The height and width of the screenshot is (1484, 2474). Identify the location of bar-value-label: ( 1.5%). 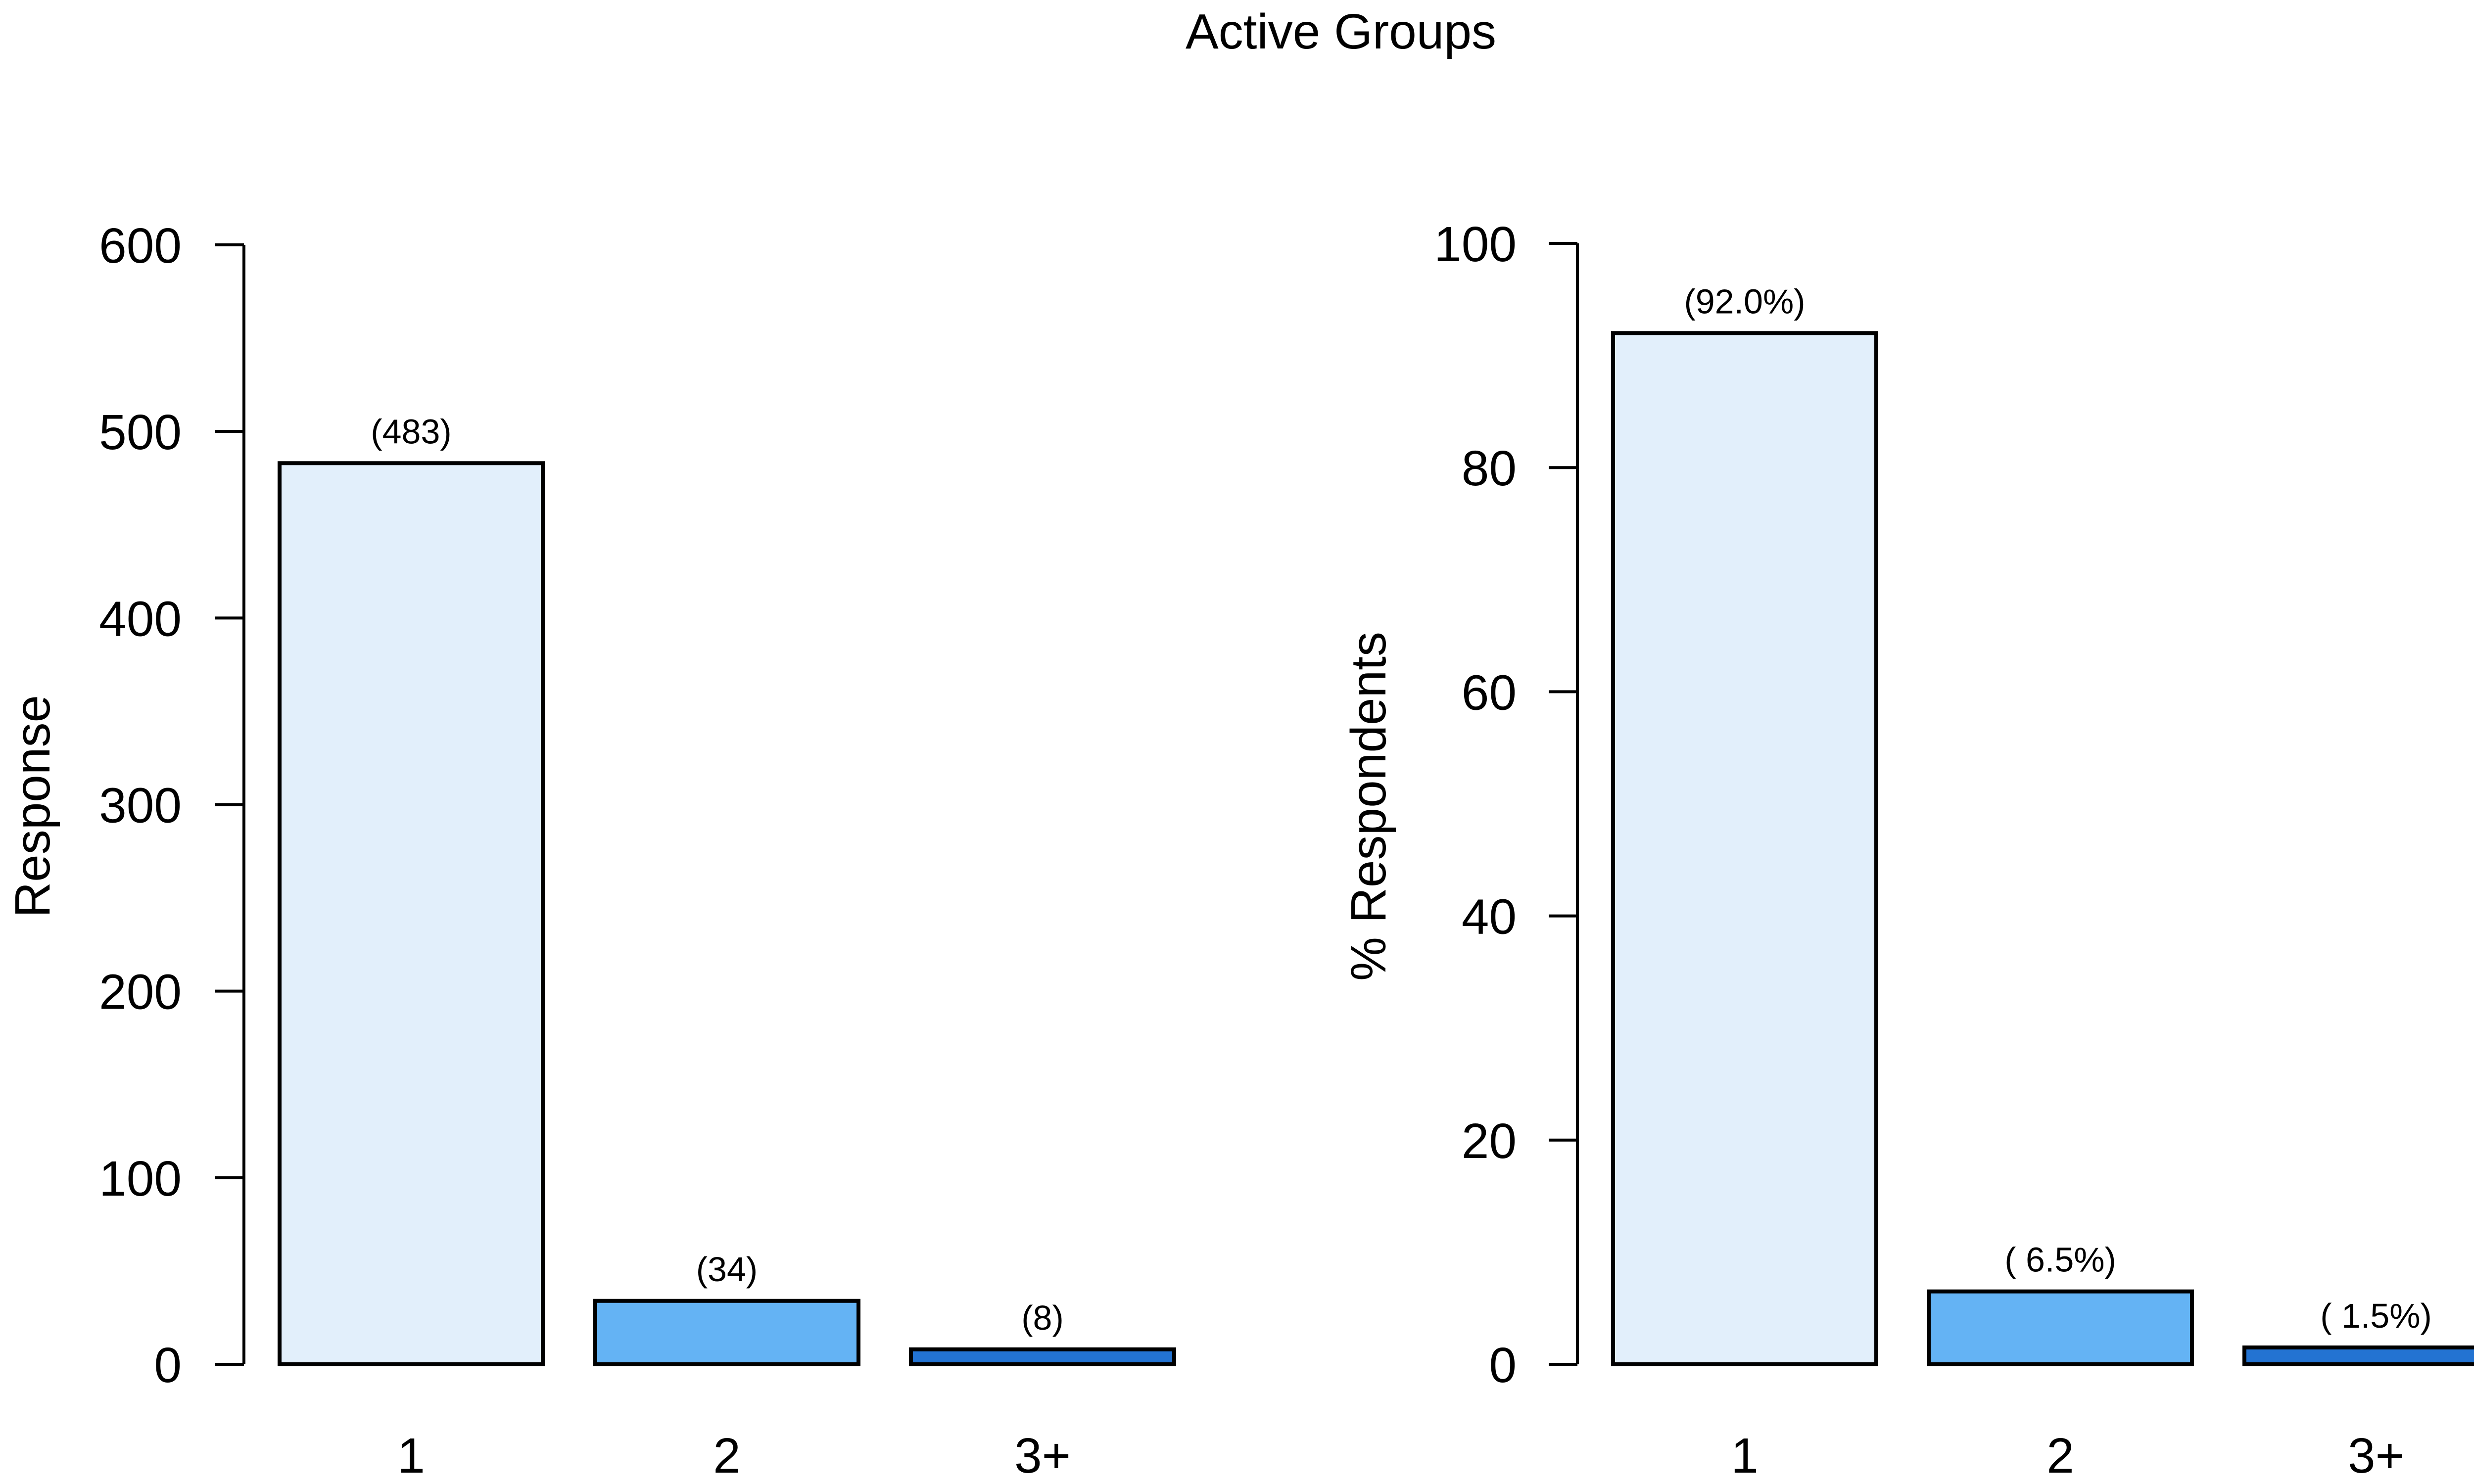
(2376, 1316).